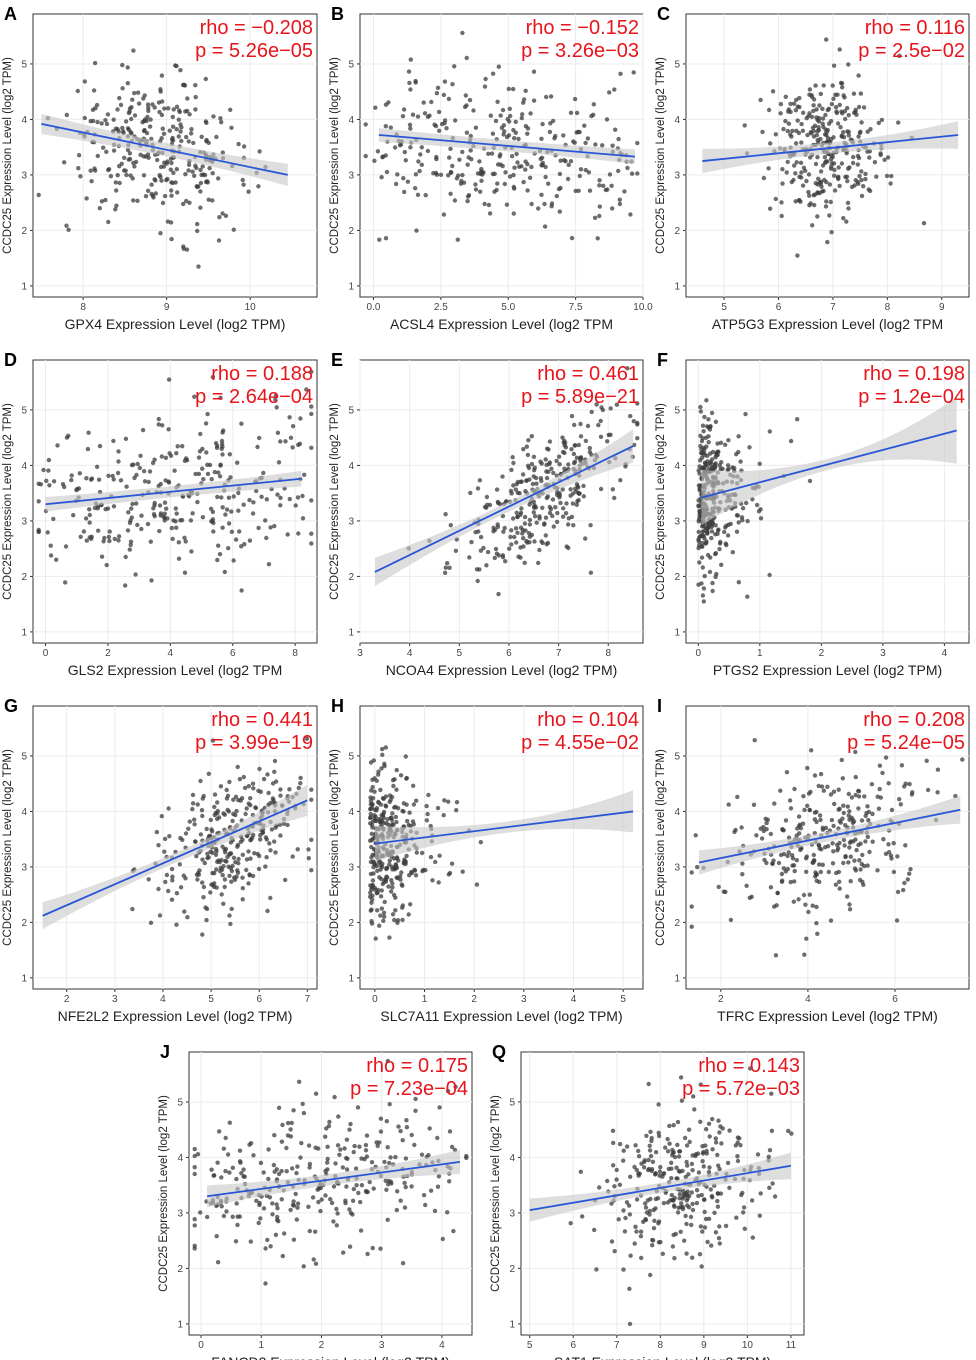  What do you see at coordinates (677, 410) in the screenshot?
I see `y-tick-label: 5` at bounding box center [677, 410].